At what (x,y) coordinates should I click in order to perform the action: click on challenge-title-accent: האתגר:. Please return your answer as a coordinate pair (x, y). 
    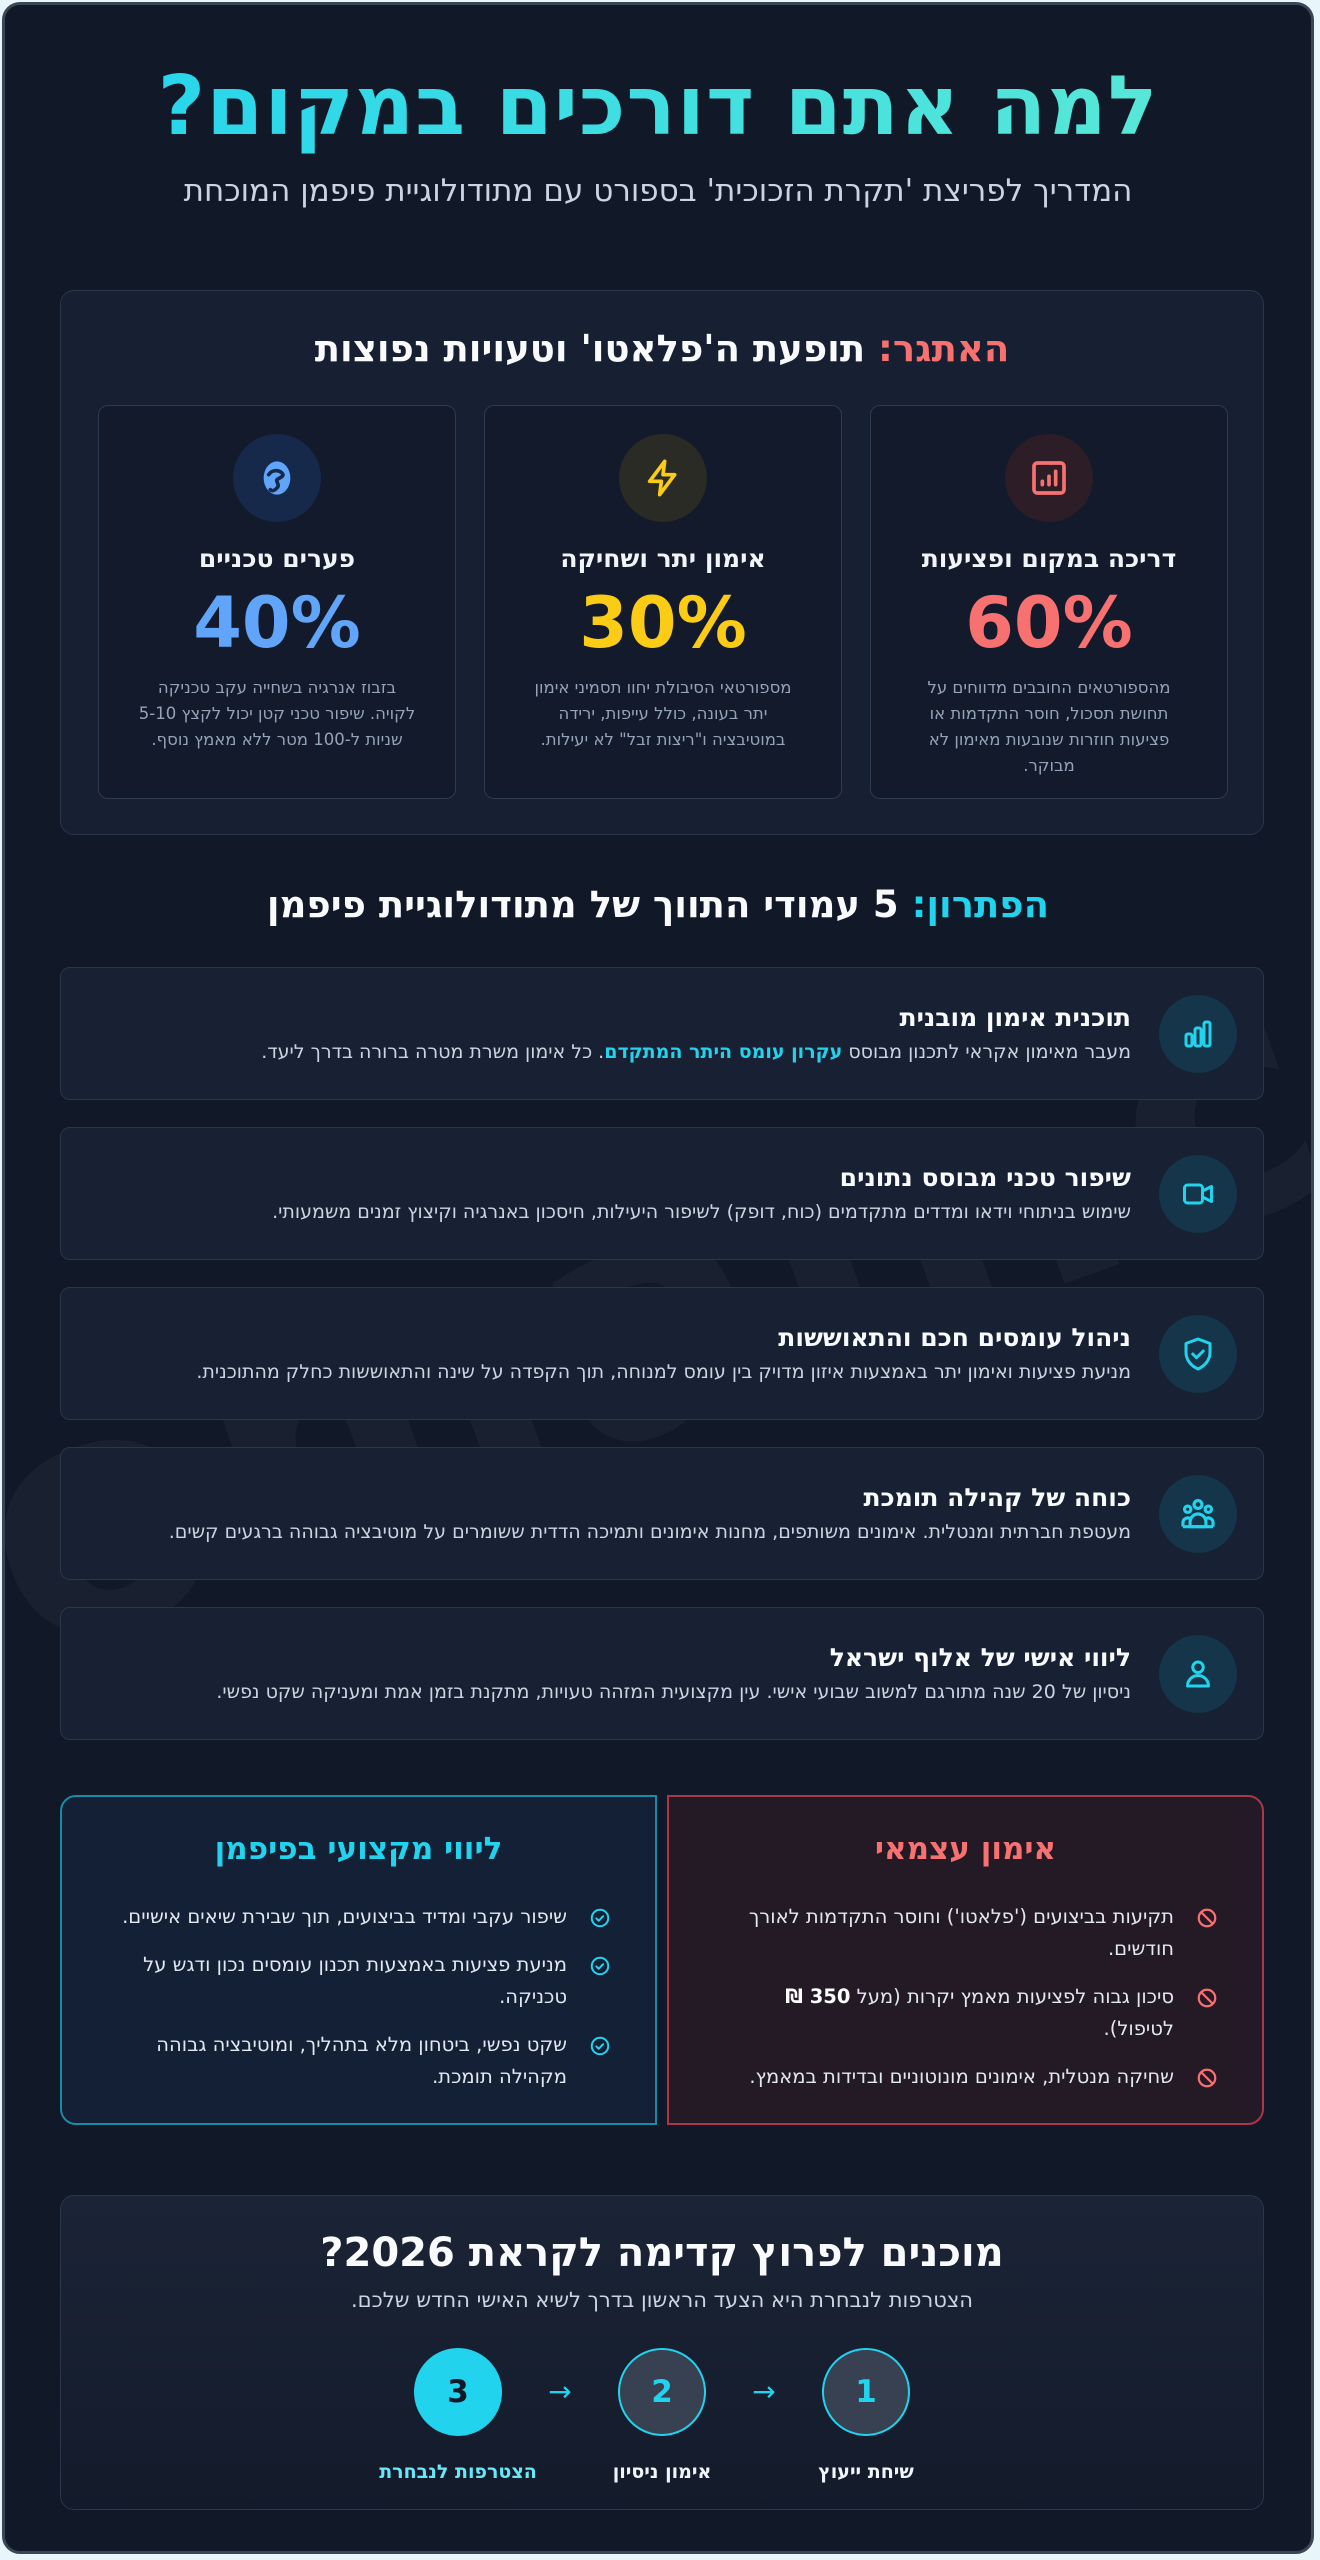
    Looking at the image, I should click on (944, 348).